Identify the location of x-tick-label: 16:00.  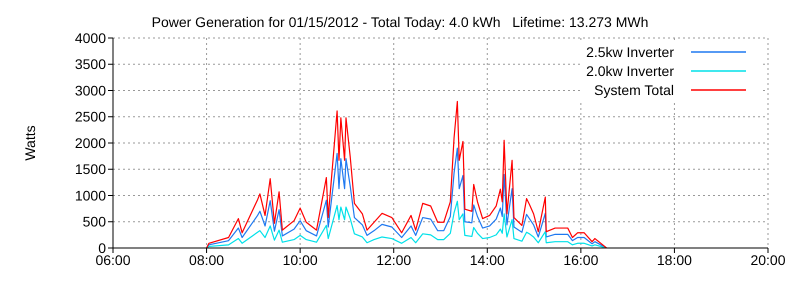
(581, 260).